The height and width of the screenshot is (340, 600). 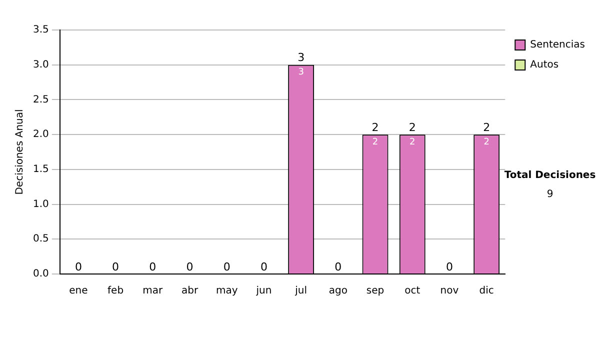 I want to click on text: 9, so click(x=550, y=194).